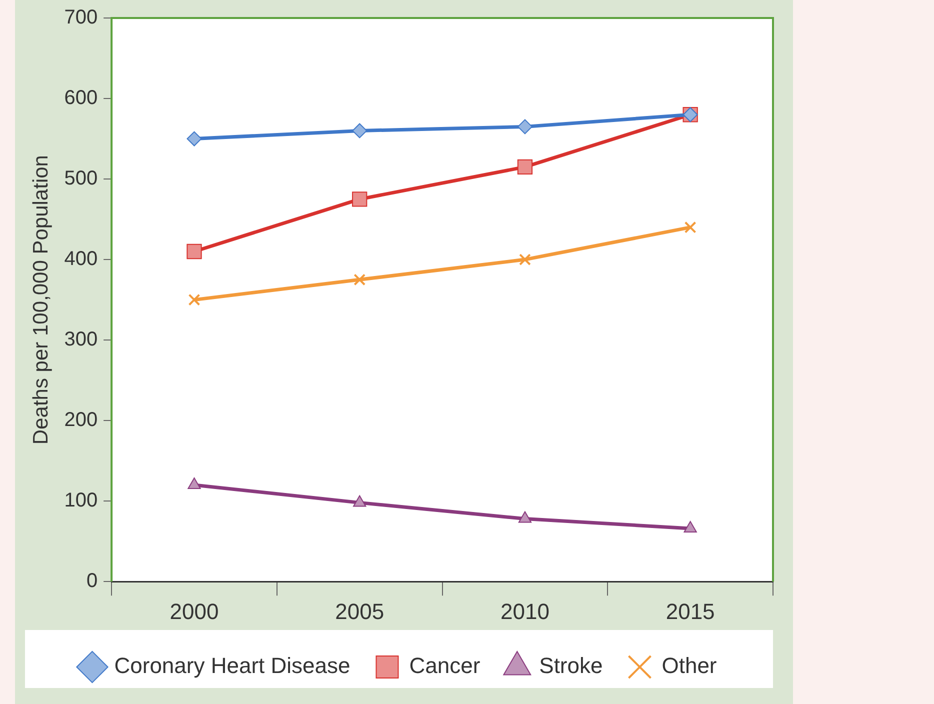  Describe the element at coordinates (81, 501) in the screenshot. I see `y-tick-label: 100` at that location.